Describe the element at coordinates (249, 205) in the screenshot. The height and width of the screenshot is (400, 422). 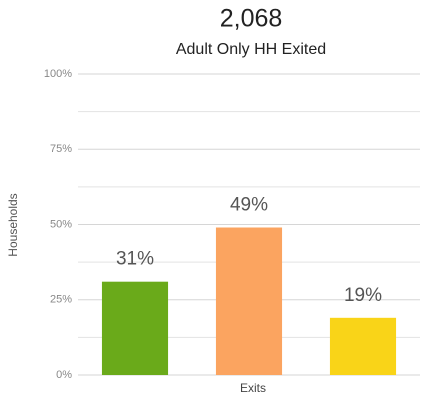
I see `value-label: 49%` at that location.